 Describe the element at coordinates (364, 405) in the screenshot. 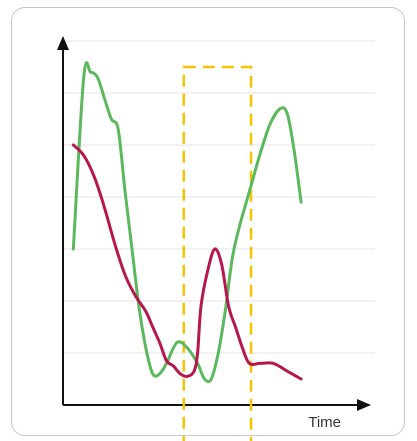

I see `x-axis-arrow-icon` at that location.